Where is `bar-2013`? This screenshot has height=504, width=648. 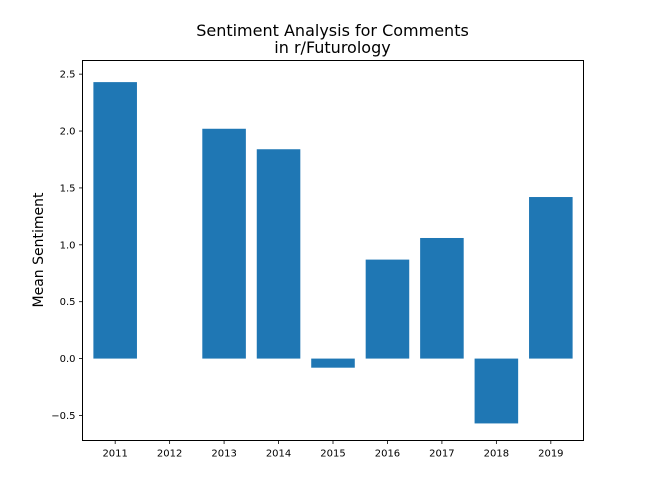
bar-2013 is located at coordinates (224, 243).